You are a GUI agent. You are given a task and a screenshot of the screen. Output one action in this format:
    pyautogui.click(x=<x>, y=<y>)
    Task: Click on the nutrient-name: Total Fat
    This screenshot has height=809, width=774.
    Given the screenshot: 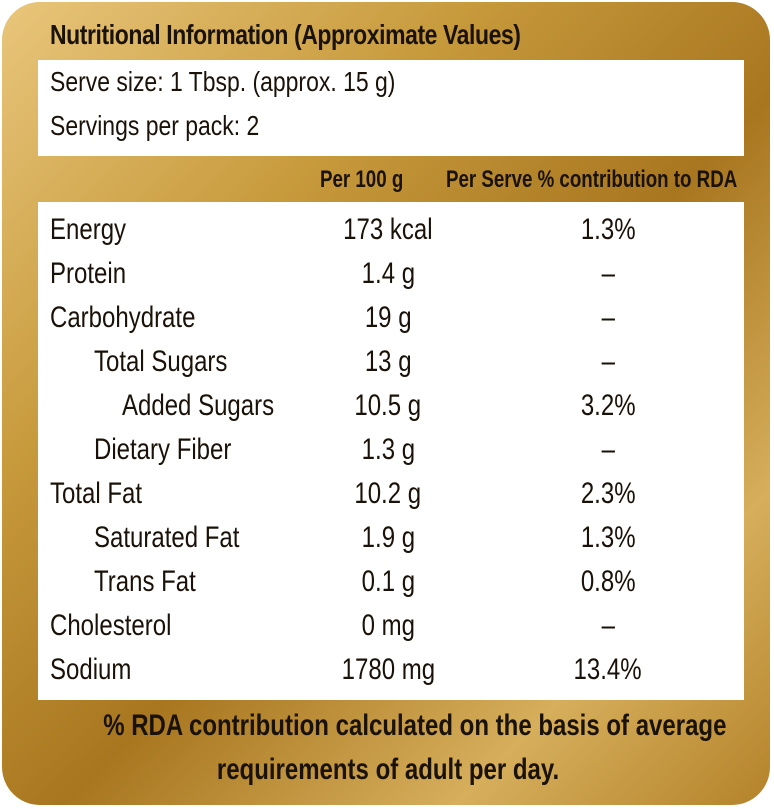 What is the action you would take?
    pyautogui.click(x=96, y=493)
    